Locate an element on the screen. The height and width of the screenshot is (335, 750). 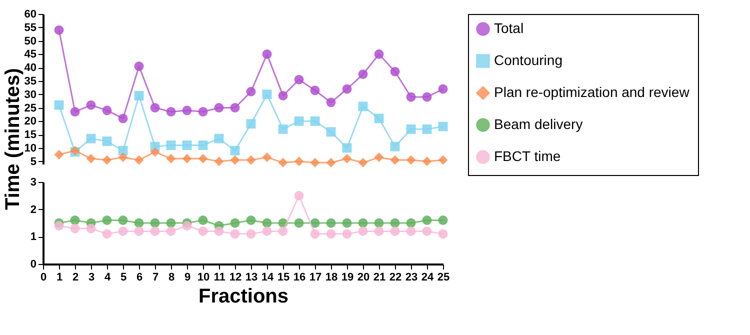
y-tick-label: 30 is located at coordinates (30, 94).